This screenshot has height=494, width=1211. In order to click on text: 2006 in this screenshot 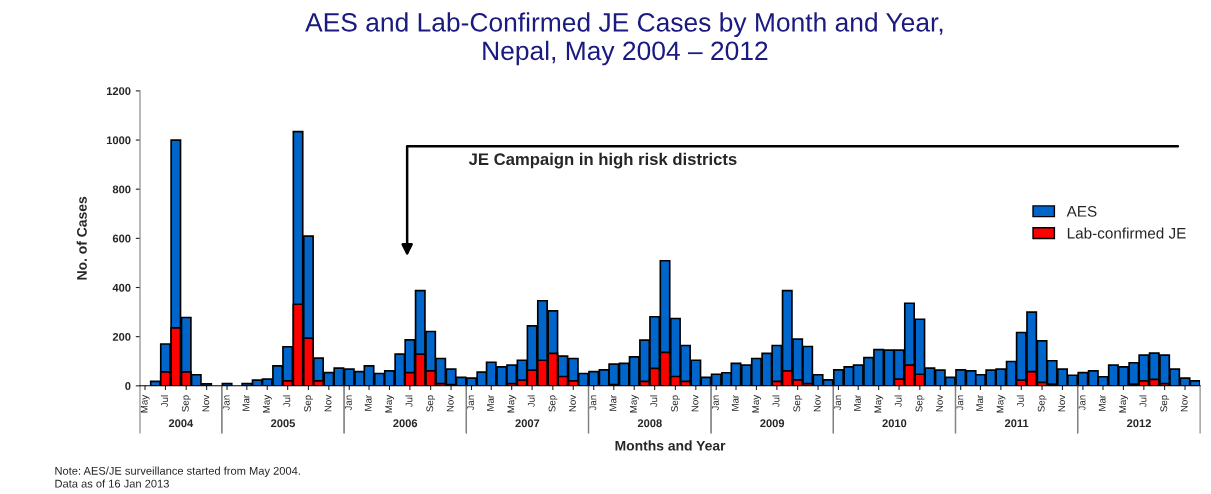, I will do `click(405, 423)`.